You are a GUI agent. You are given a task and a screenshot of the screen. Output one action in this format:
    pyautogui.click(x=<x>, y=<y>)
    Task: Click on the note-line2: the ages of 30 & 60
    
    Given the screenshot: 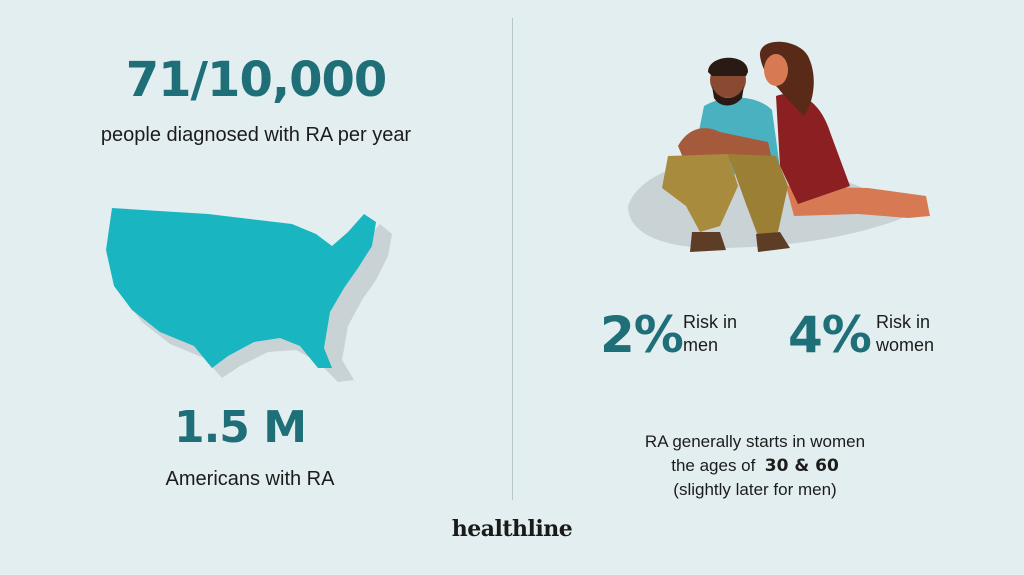 What is the action you would take?
    pyautogui.click(x=755, y=466)
    